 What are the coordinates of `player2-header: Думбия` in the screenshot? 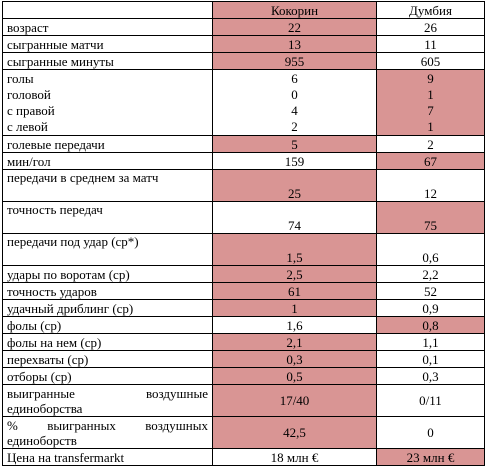 It's located at (430, 10).